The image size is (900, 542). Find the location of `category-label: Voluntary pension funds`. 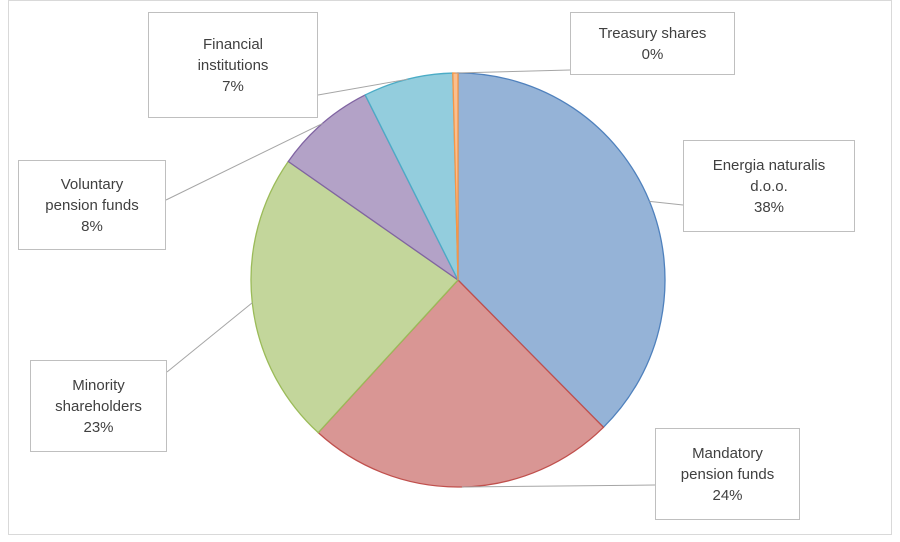

category-label: Voluntary pension funds is located at coordinates (92, 194).